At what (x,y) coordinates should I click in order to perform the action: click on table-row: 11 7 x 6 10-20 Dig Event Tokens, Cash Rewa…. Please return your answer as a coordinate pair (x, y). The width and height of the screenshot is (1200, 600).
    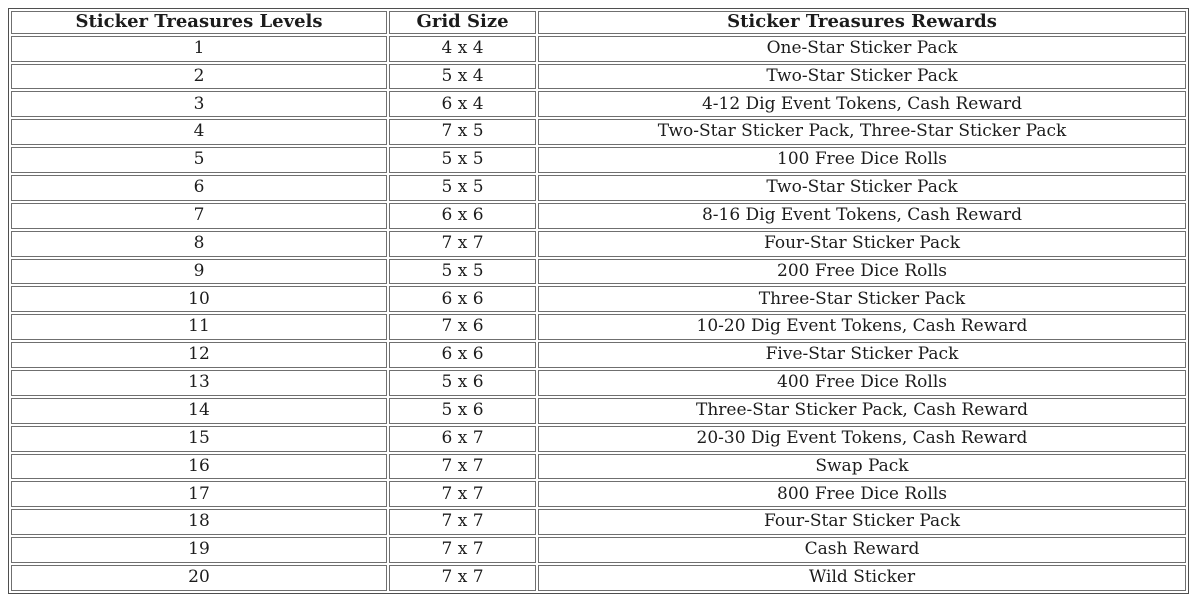
    Looking at the image, I should click on (598, 327).